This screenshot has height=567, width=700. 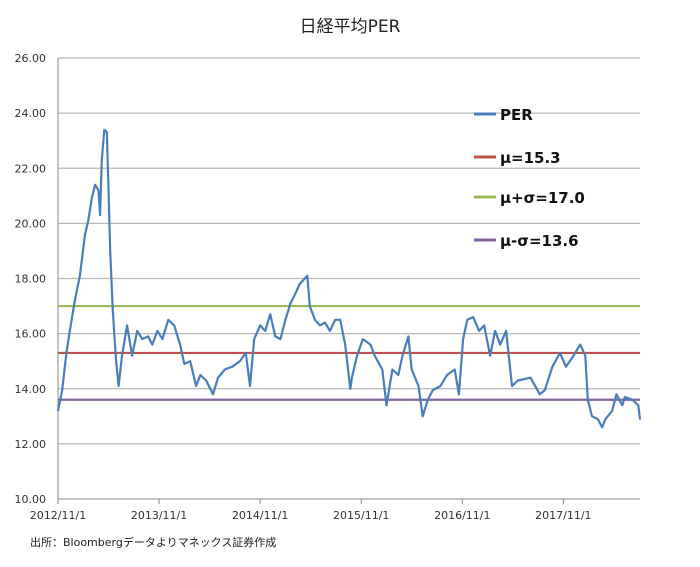 I want to click on source-note: 出所：Bloombergデータよりマネックス証券作成, so click(x=153, y=542).